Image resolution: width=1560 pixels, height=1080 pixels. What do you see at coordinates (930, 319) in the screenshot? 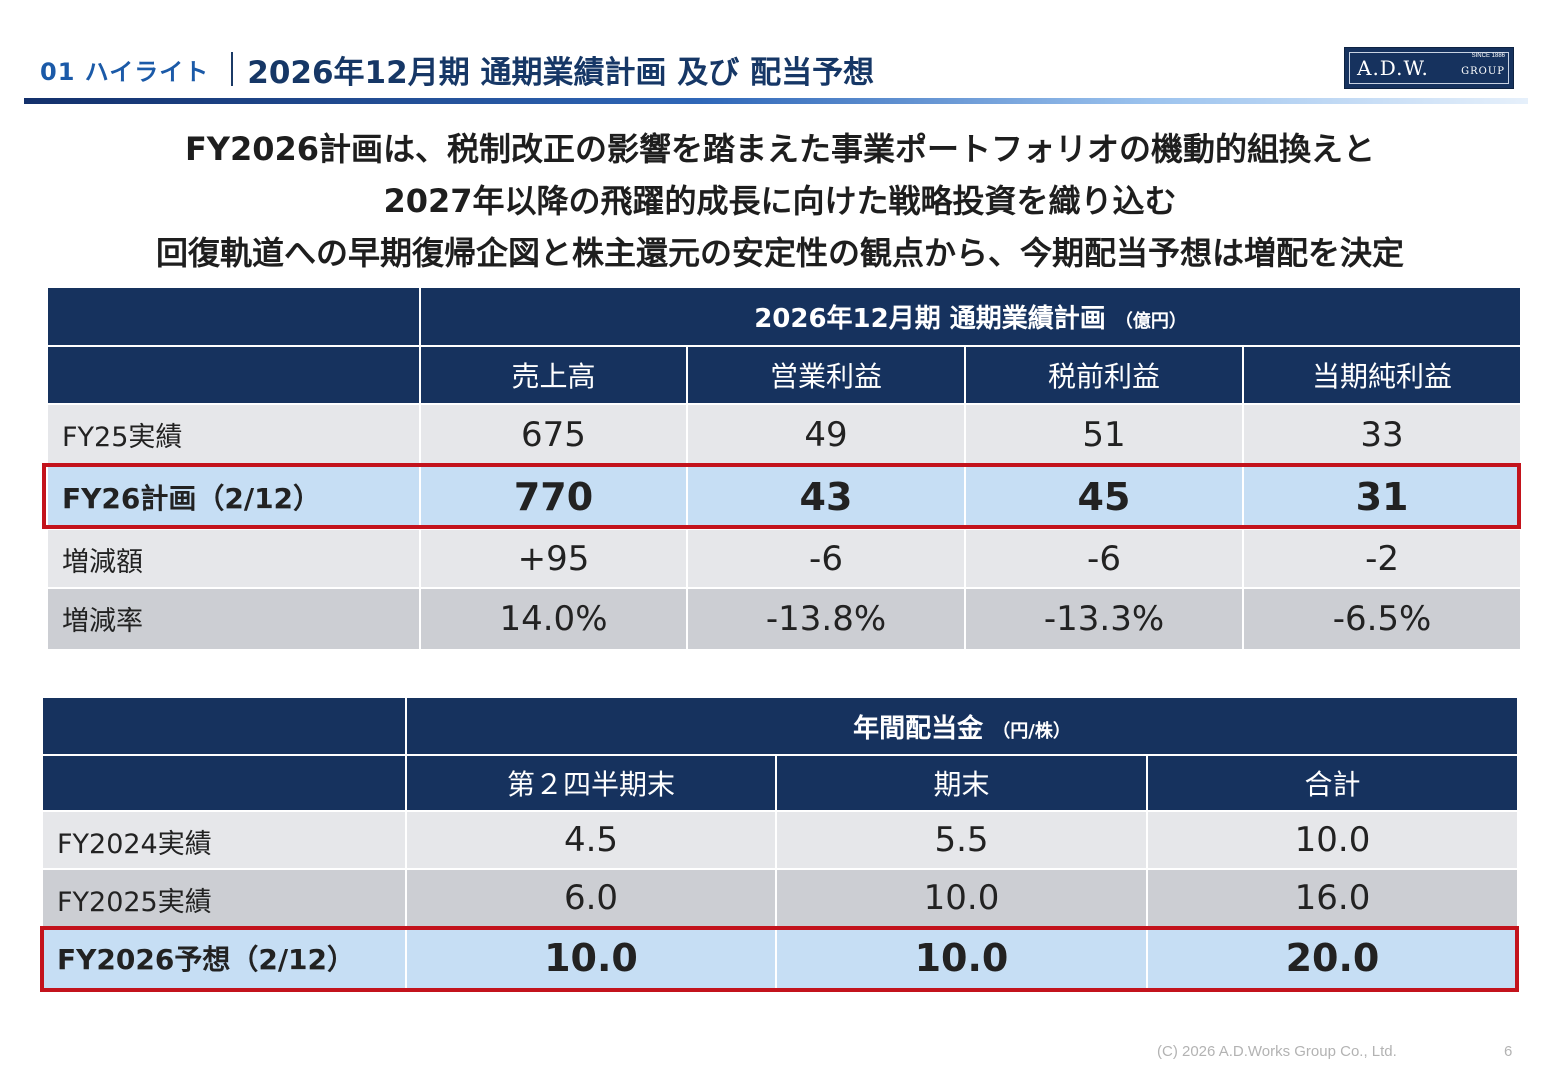
I see `earnings-title-text: 2026年12月期 通期業績計画` at bounding box center [930, 319].